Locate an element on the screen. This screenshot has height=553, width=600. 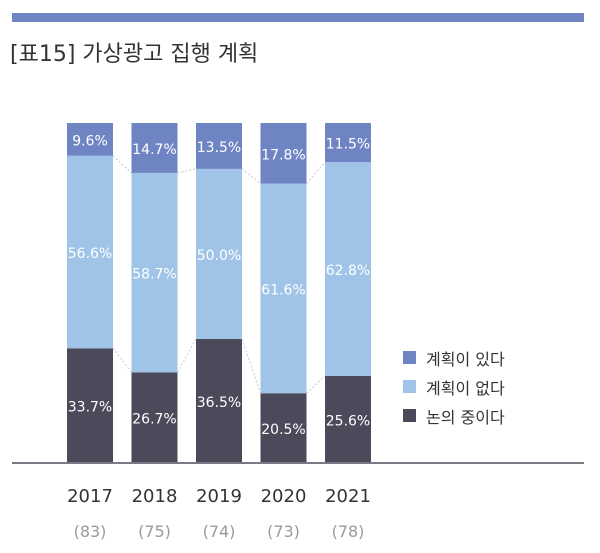
legend-item-plan-no: 계획이 없다 is located at coordinates (454, 386).